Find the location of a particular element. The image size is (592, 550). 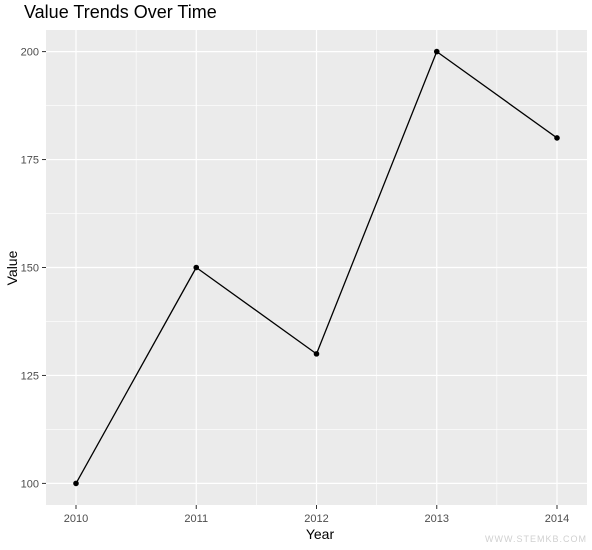

y-tick-label: 175 is located at coordinates (30, 161).